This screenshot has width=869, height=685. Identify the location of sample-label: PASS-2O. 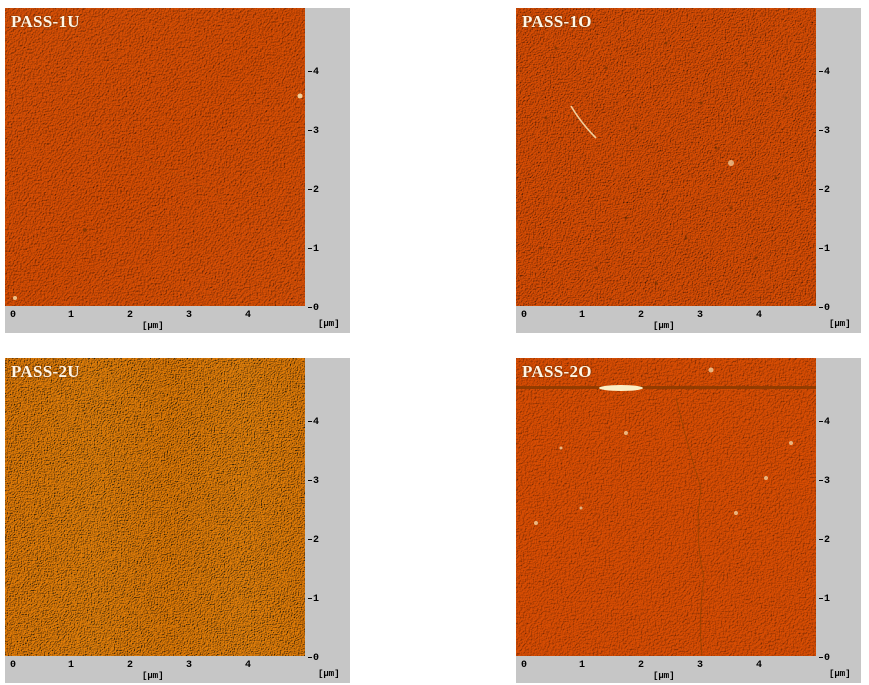
(557, 371).